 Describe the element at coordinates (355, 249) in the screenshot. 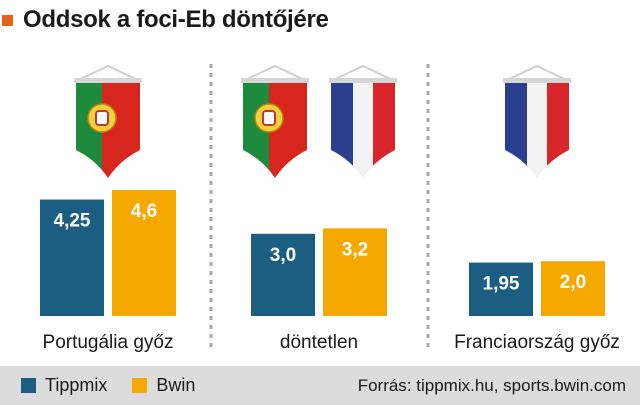

I see `data-label-bwin-2: 3,2` at that location.